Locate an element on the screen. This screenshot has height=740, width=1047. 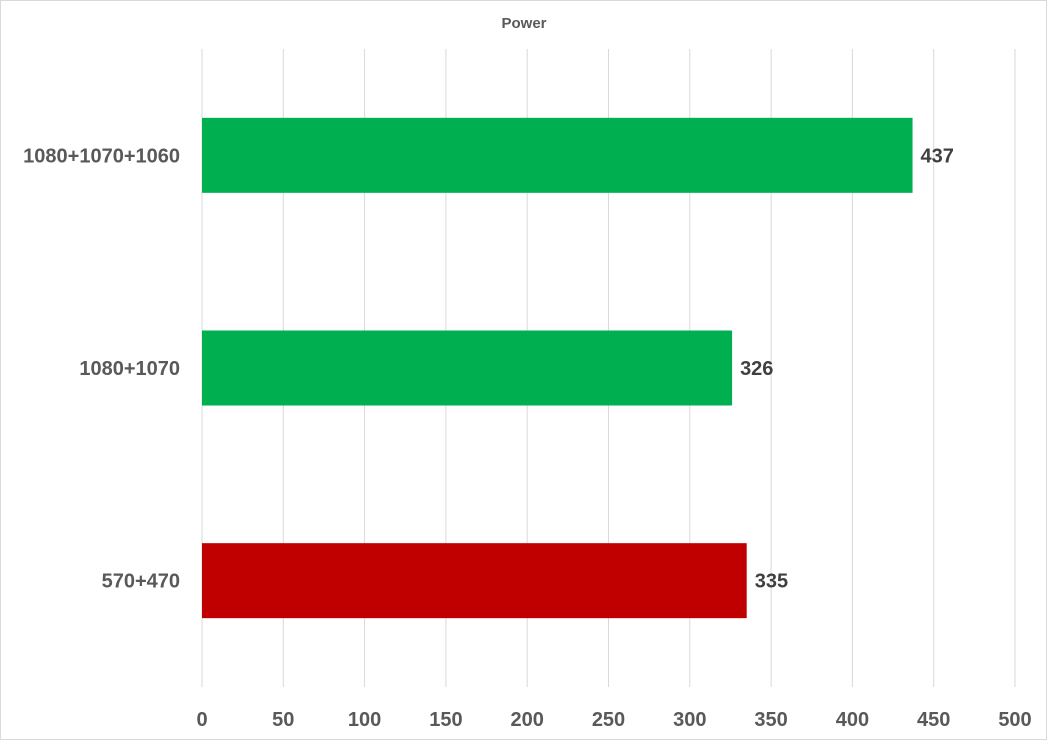
data-label: 437 is located at coordinates (937, 156).